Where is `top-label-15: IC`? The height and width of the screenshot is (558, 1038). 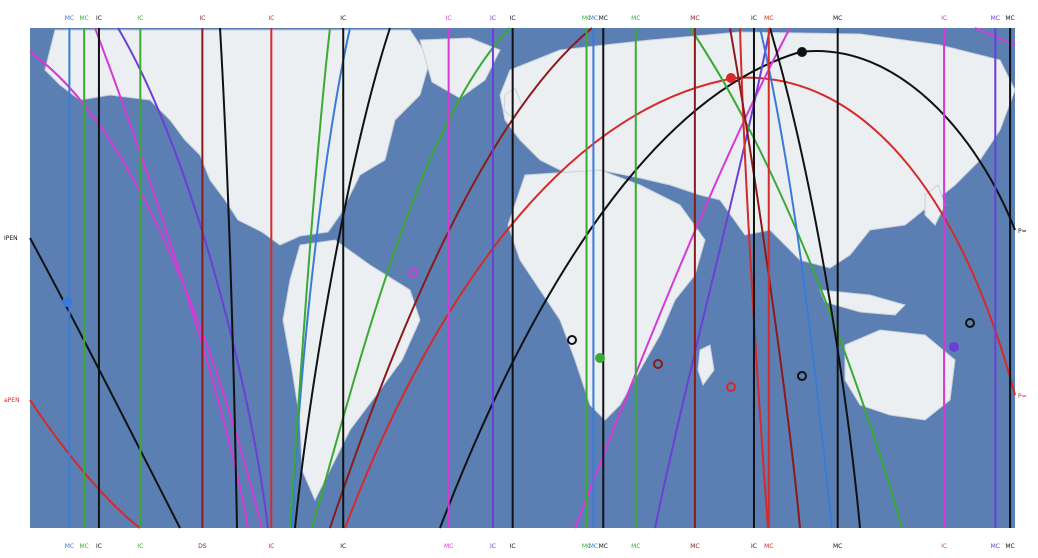 top-label-15: IC is located at coordinates (754, 18).